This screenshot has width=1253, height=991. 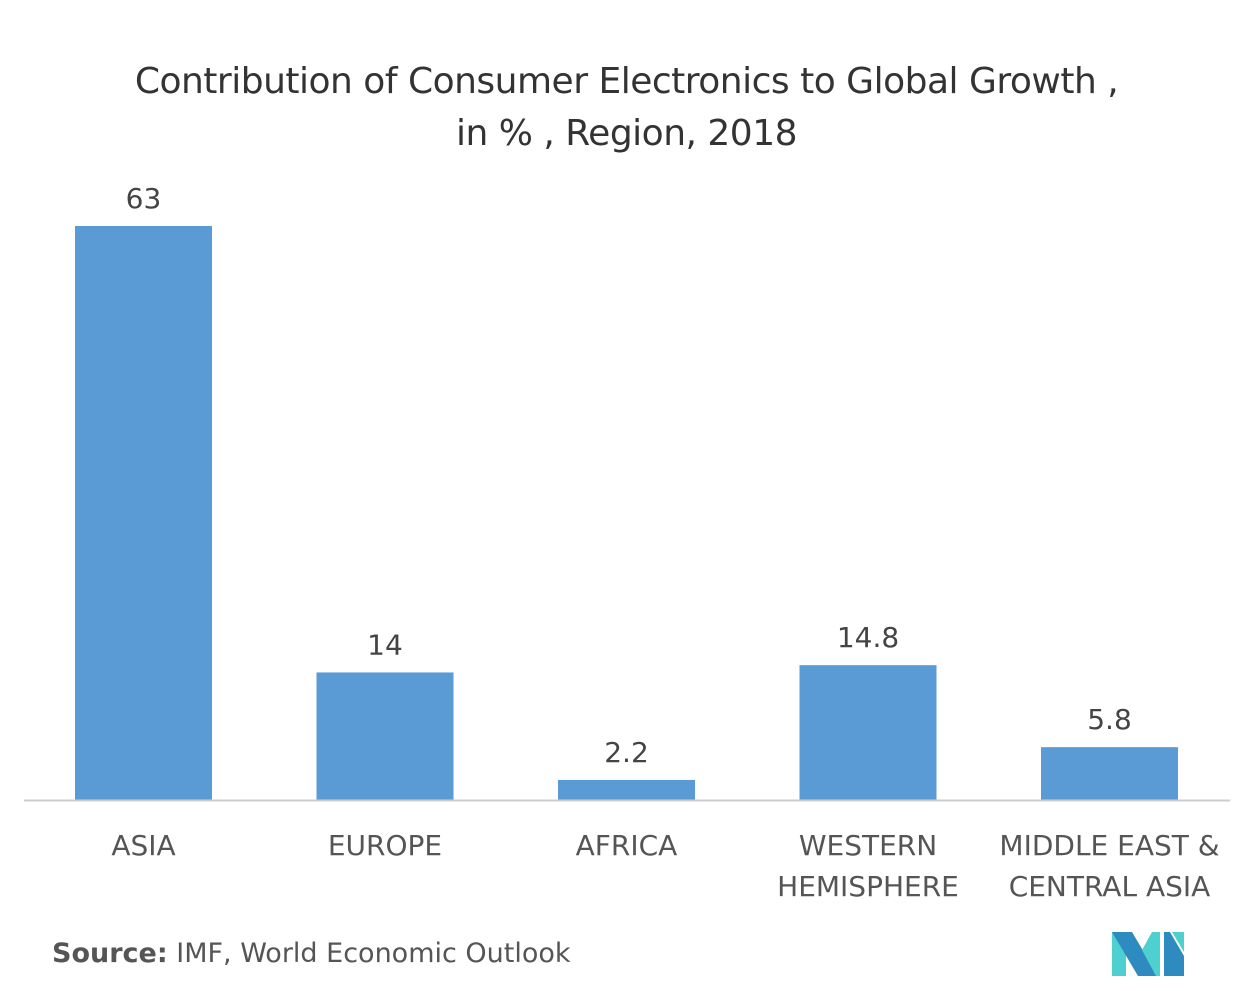 What do you see at coordinates (1109, 845) in the screenshot?
I see `category-label: MIDDLE EAST &` at bounding box center [1109, 845].